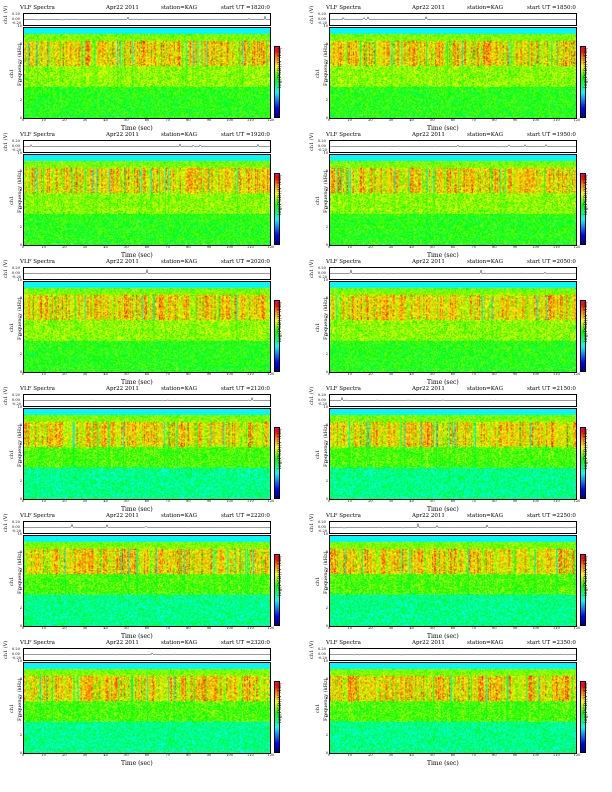 The width and height of the screenshot is (612, 792). What do you see at coordinates (551, 135) in the screenshot?
I see `panel-start-time: start UT =1950:0` at bounding box center [551, 135].